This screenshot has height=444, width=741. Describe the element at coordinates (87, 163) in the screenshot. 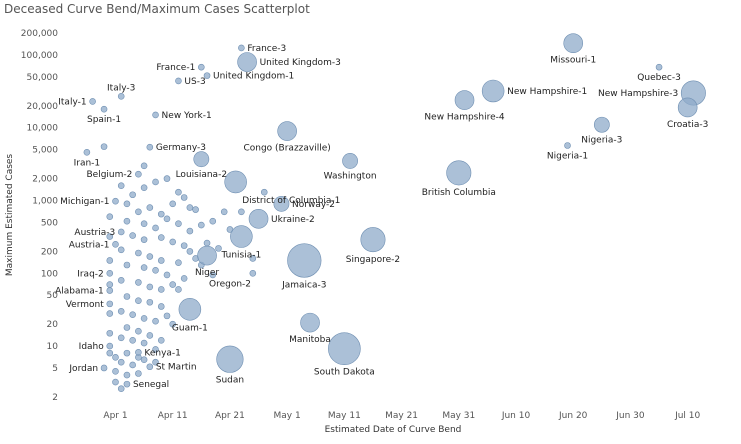

I see `point-label: Iran-1` at that location.